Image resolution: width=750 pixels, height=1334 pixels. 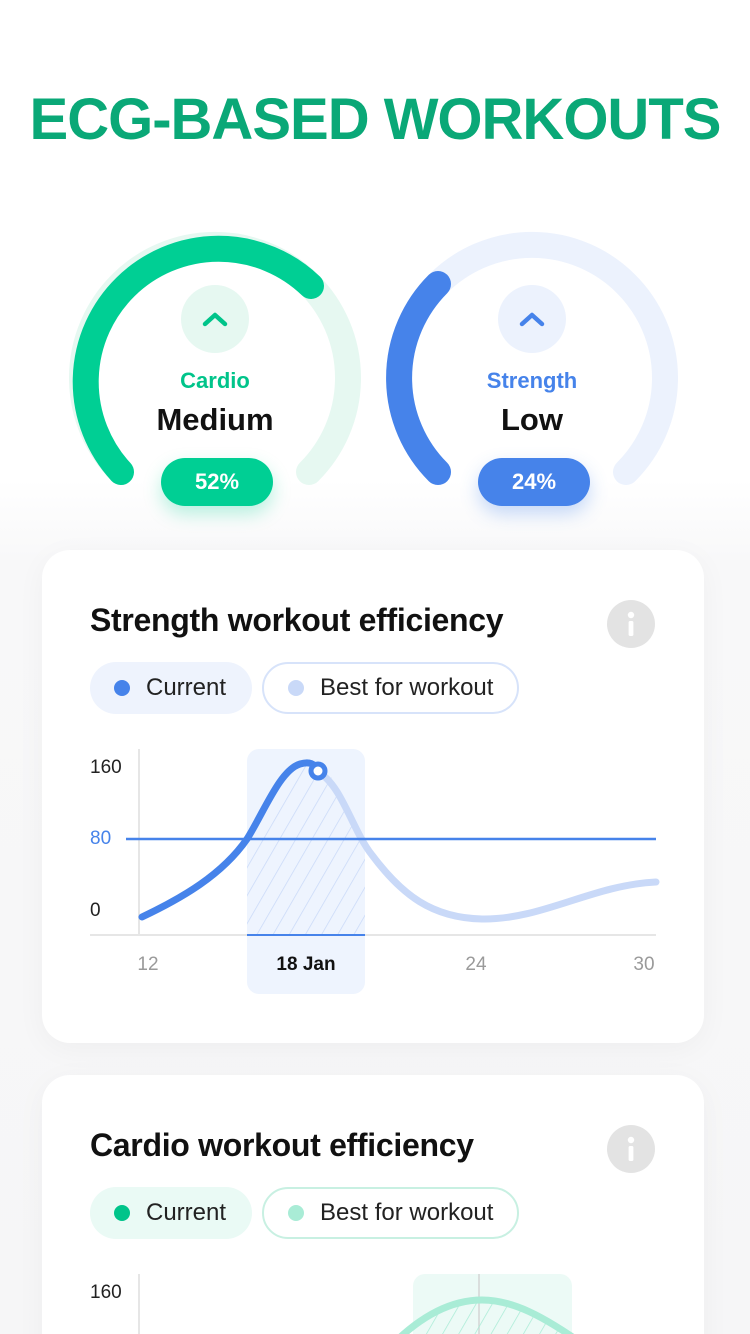 What do you see at coordinates (318, 771) in the screenshot?
I see `current-point-marker` at bounding box center [318, 771].